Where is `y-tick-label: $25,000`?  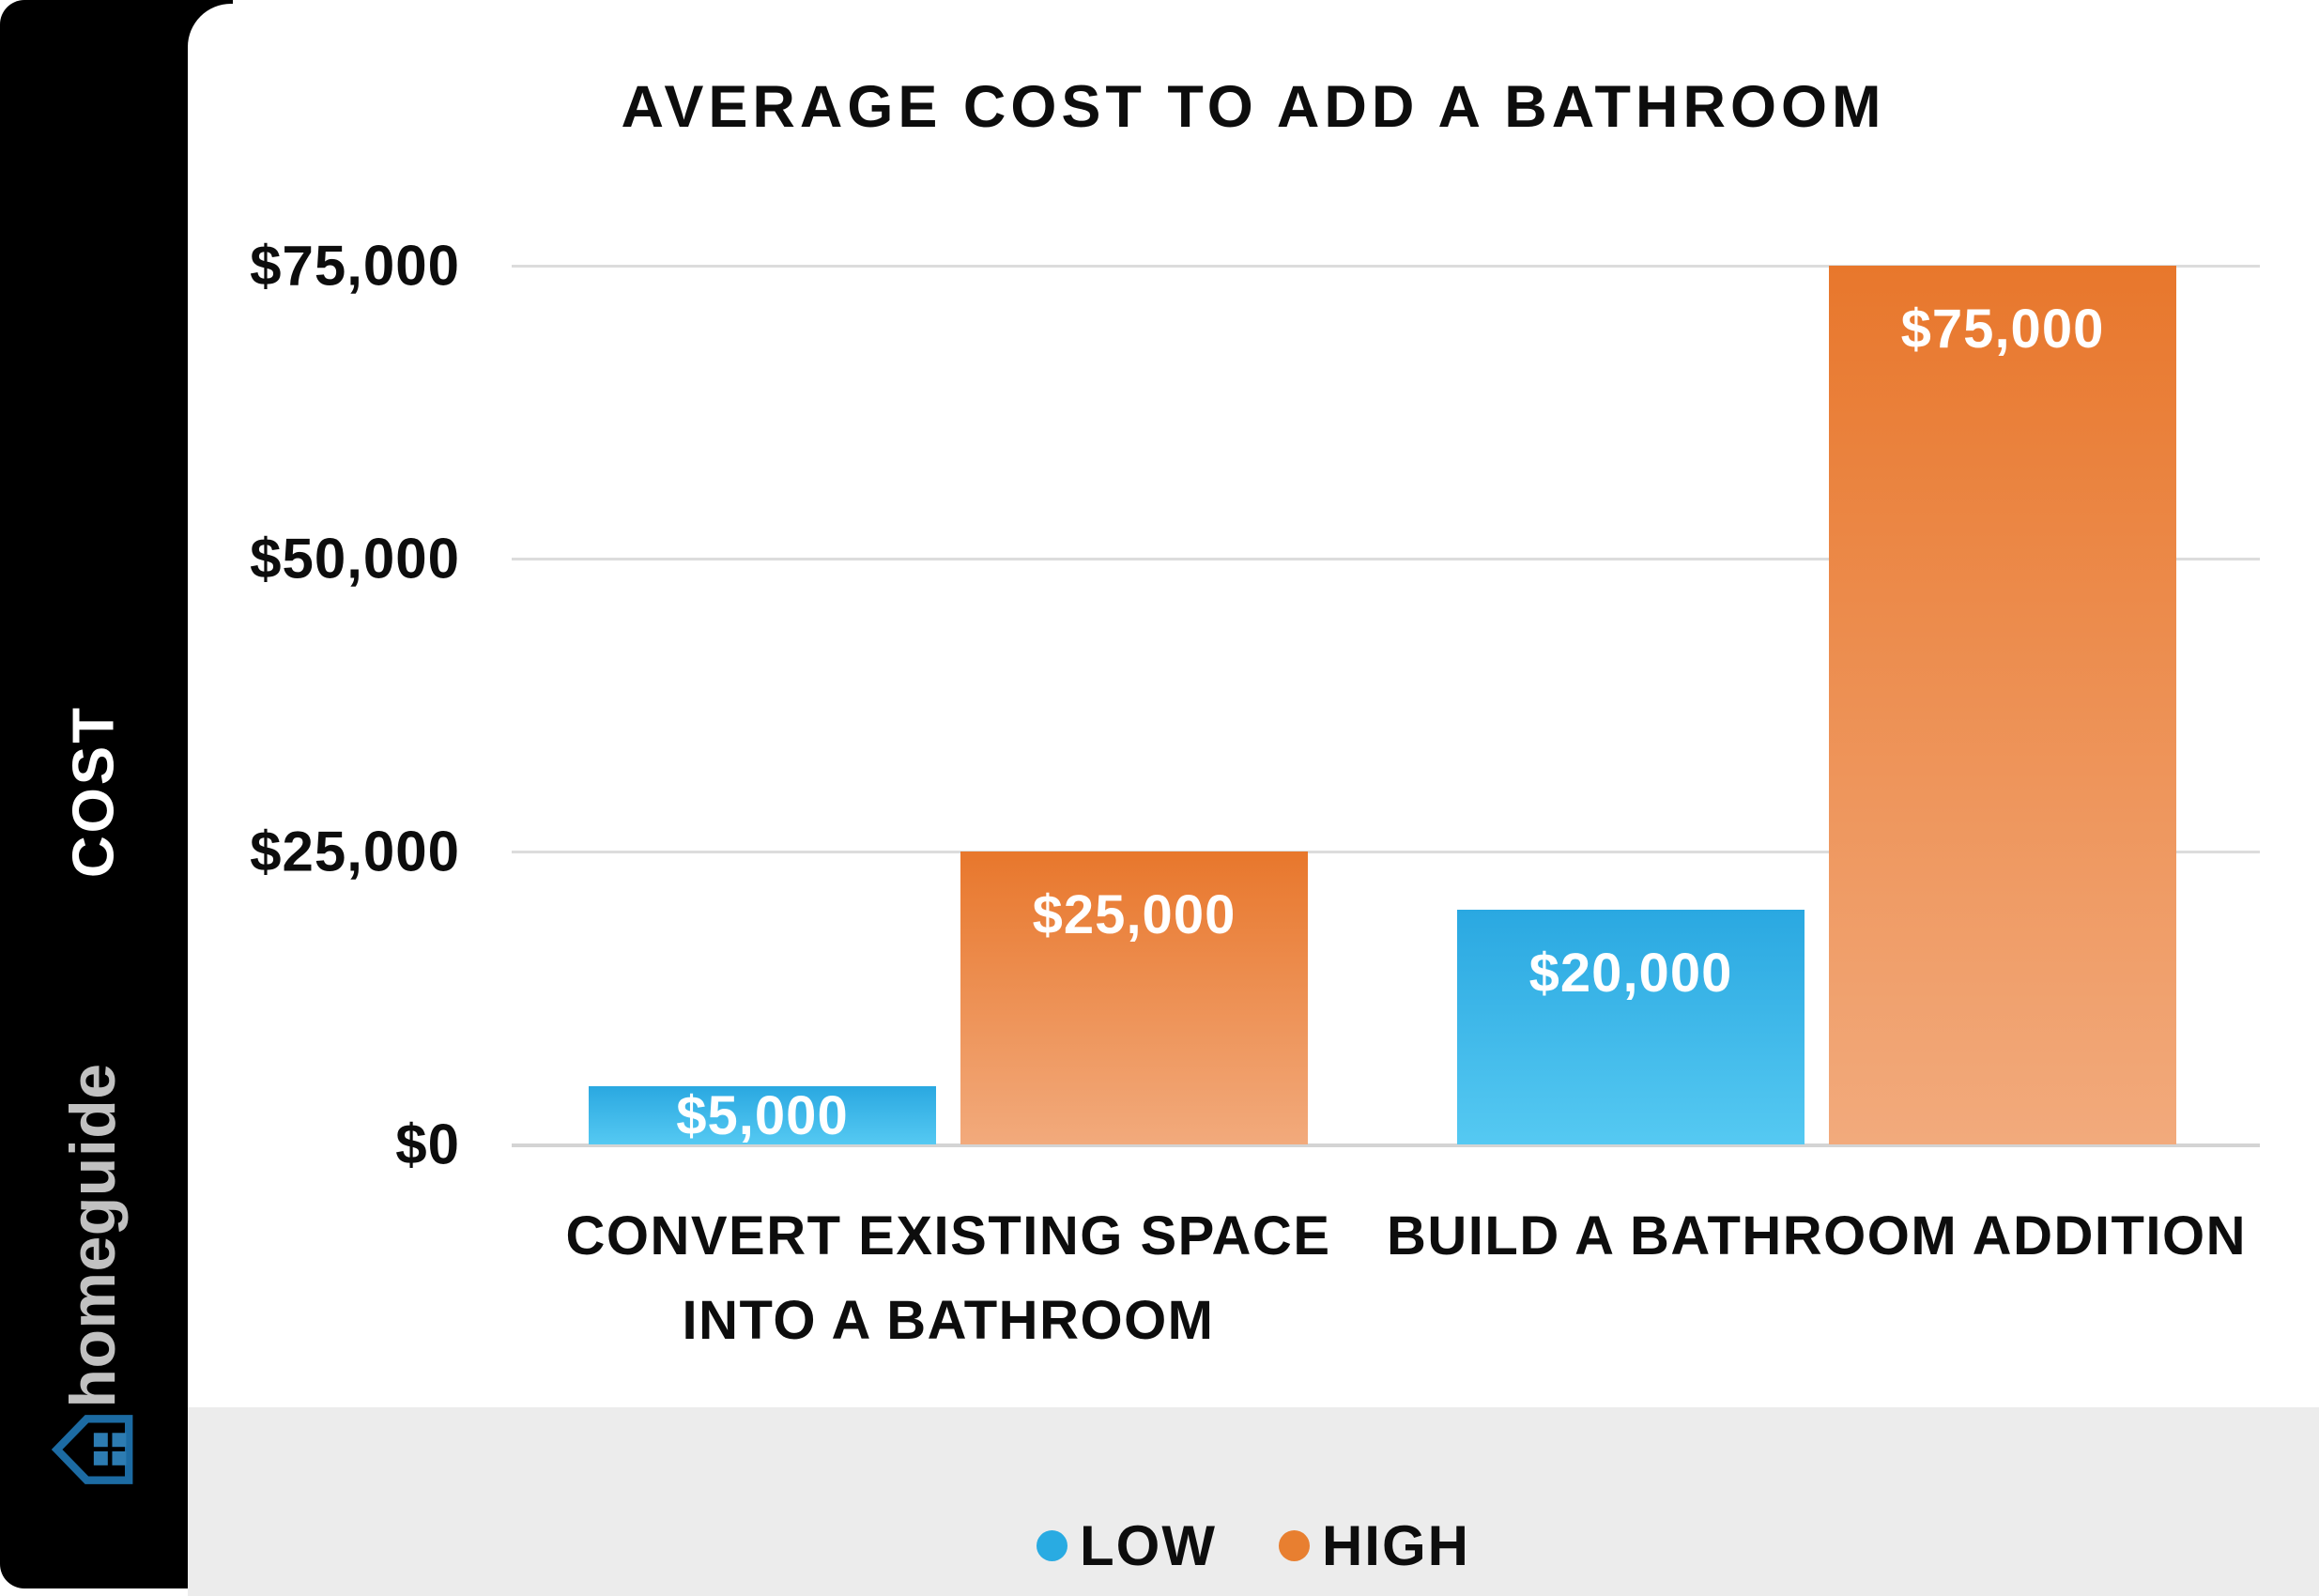
y-tick-label: $25,000 is located at coordinates (355, 852).